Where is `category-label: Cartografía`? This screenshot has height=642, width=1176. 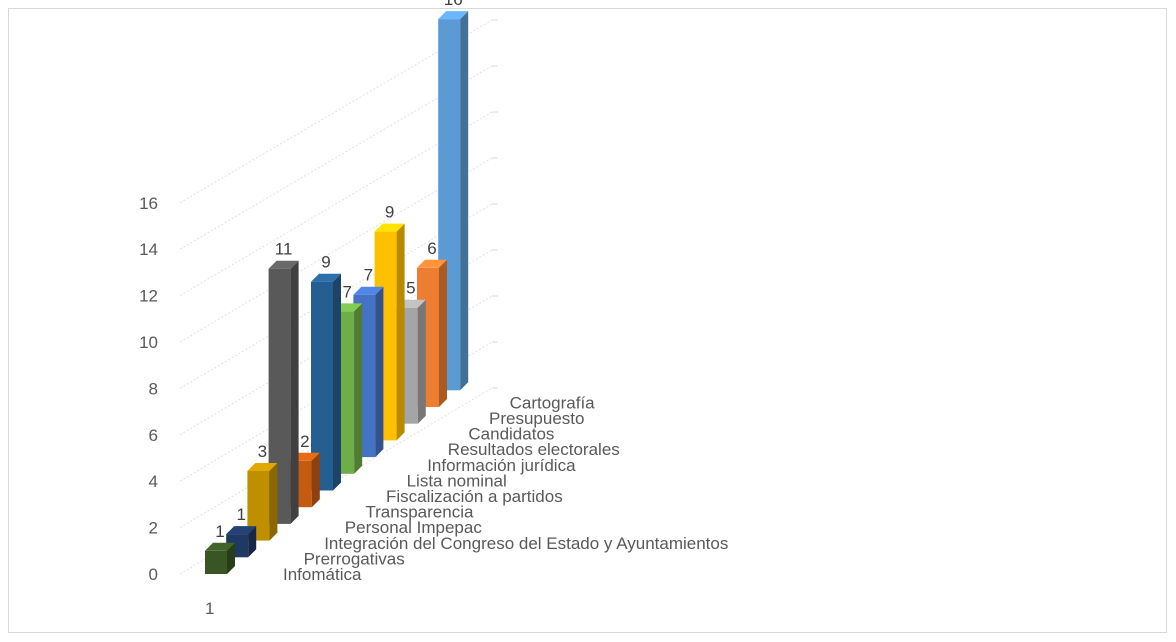 category-label: Cartografía is located at coordinates (553, 402).